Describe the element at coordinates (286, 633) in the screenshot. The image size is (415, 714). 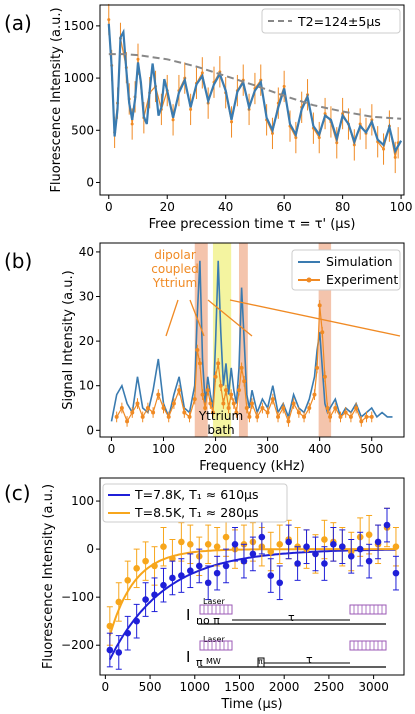
I see `pulse-sequence-inset: I no π Laser τ I π Laser MW π τ` at that location.